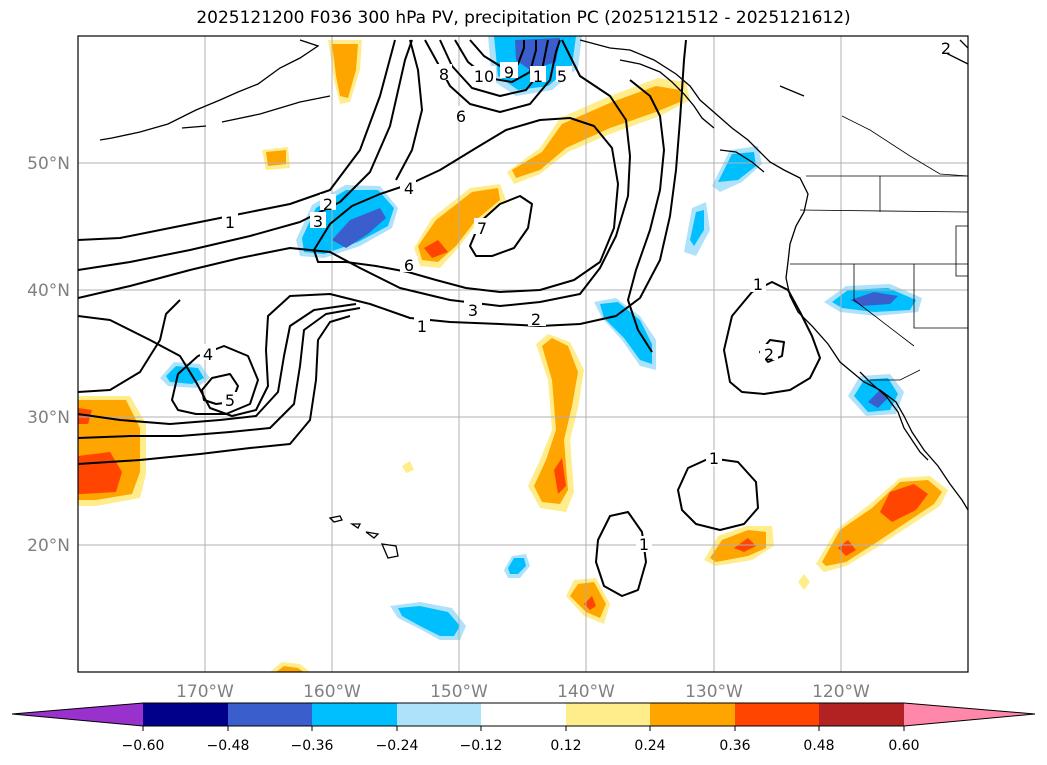  I want to click on coastline-alaska-islands, so click(667, 94).